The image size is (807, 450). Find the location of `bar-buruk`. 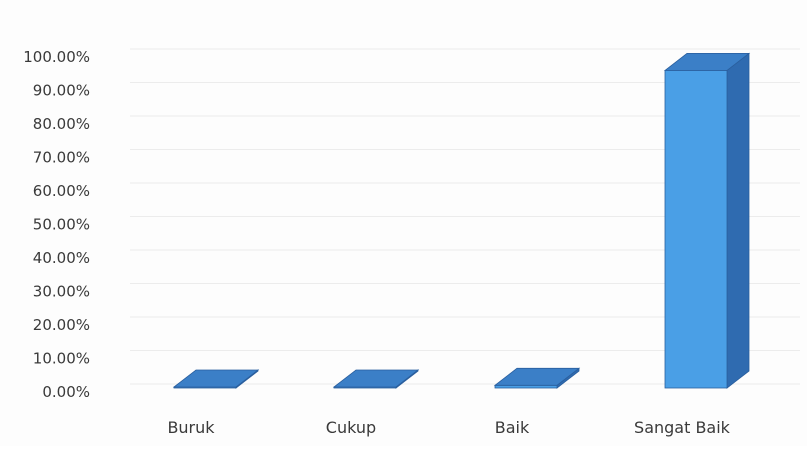

bar-buruk is located at coordinates (216, 379).